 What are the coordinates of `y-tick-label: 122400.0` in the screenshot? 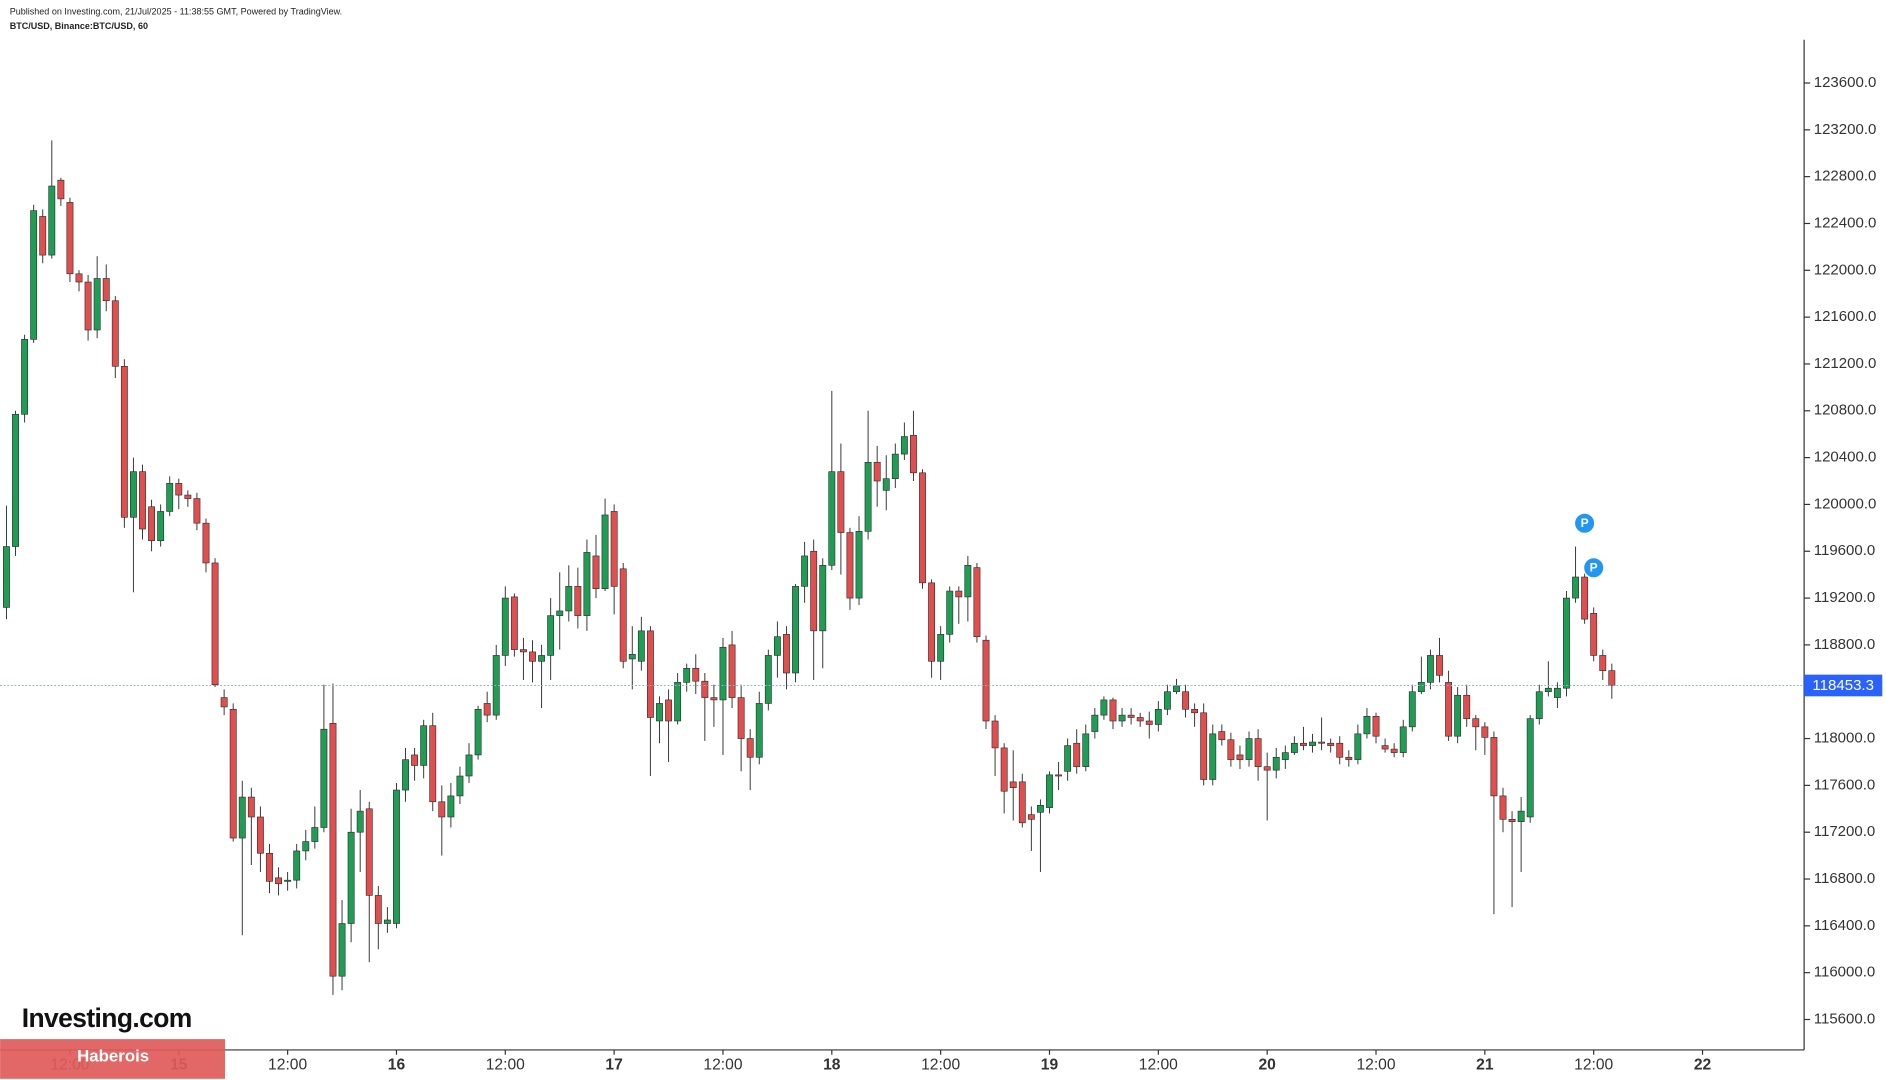 It's located at (1845, 222).